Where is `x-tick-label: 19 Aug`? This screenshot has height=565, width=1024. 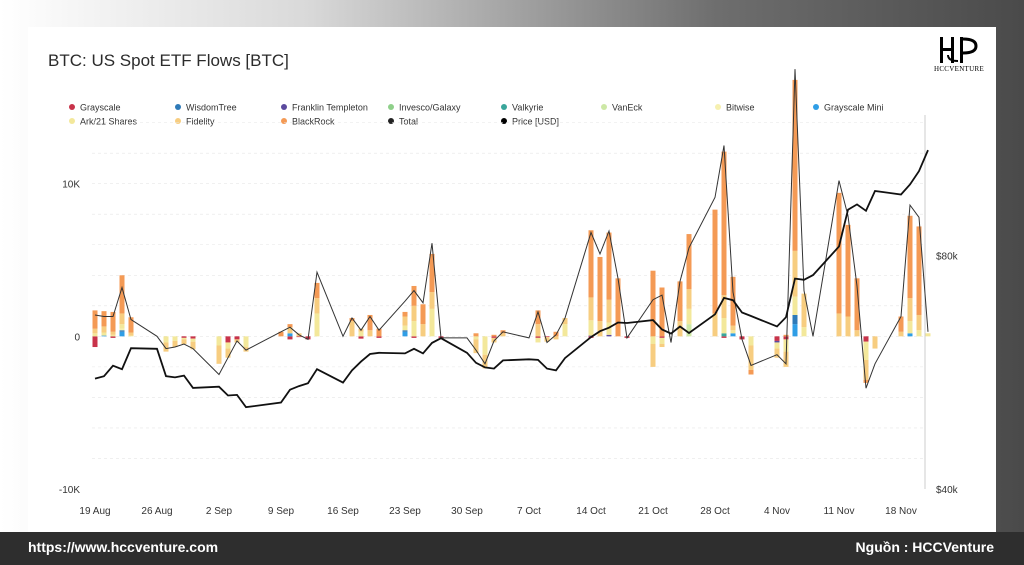
x-tick-label: 19 Aug is located at coordinates (94, 511).